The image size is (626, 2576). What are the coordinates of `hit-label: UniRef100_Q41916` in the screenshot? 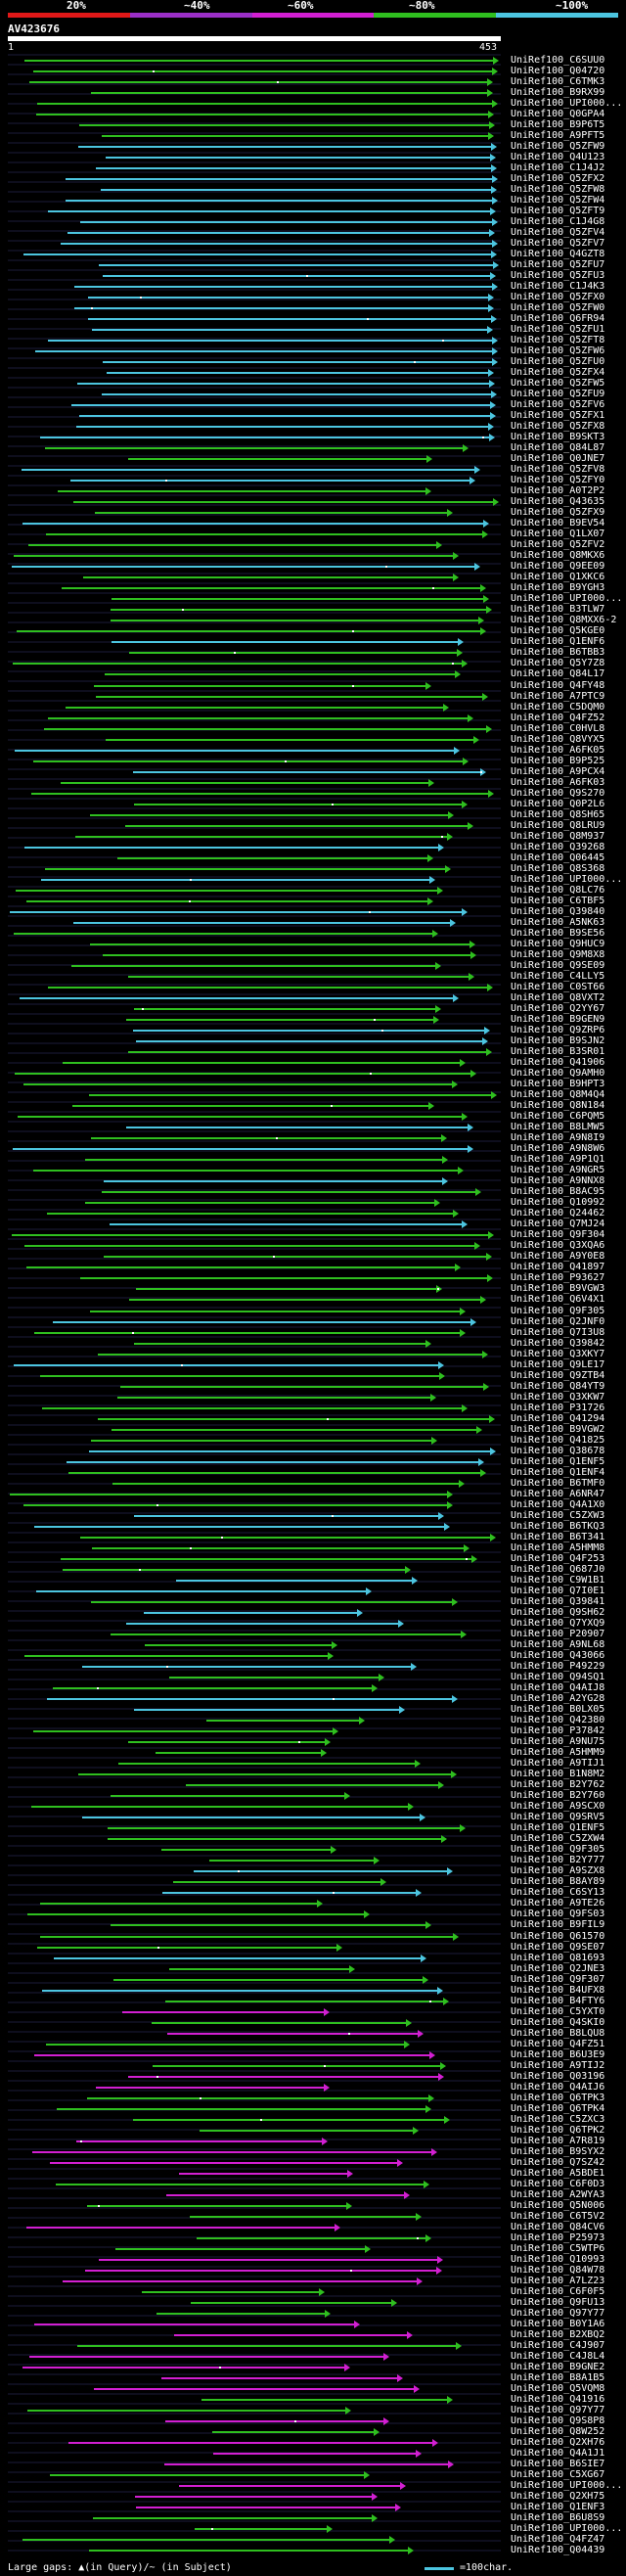 It's located at (558, 2399).